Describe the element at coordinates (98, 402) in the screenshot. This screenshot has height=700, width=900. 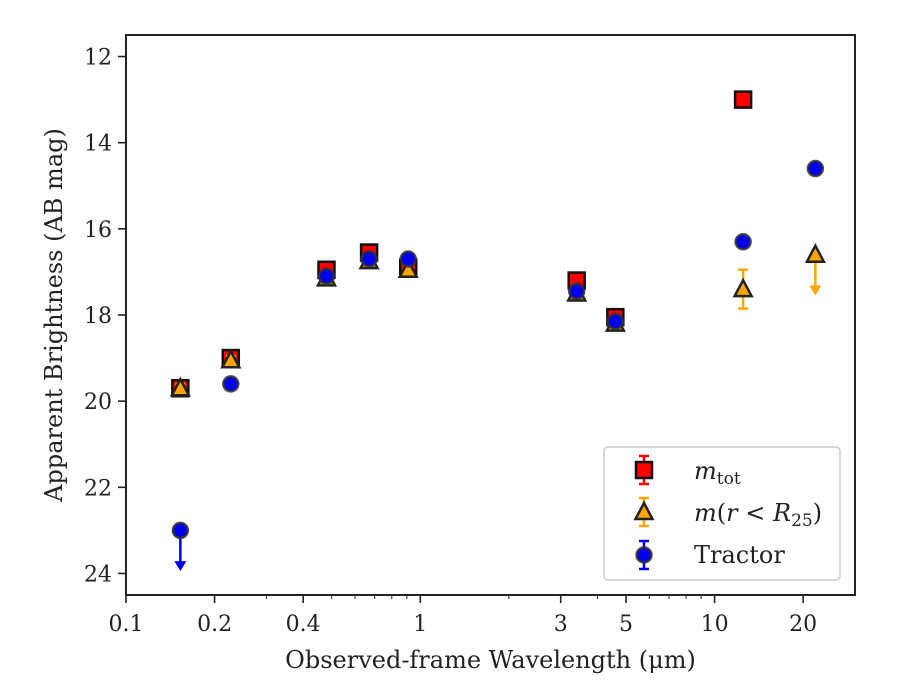
I see `y-tick-label: 20` at that location.